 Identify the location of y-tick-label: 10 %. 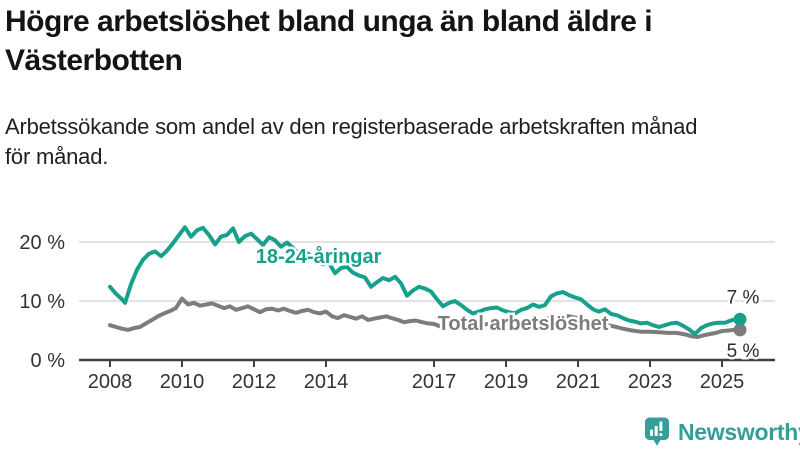
(42, 302).